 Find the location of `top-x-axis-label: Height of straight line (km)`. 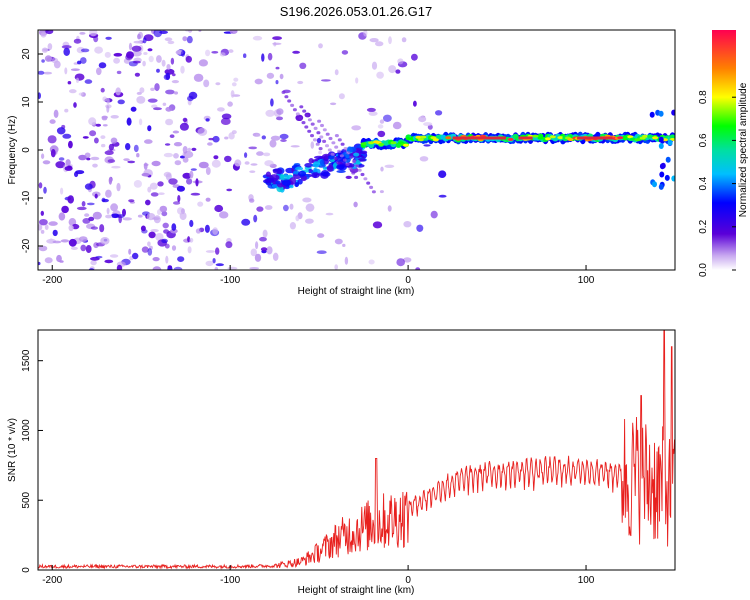

top-x-axis-label: Height of straight line (km) is located at coordinates (356, 291).